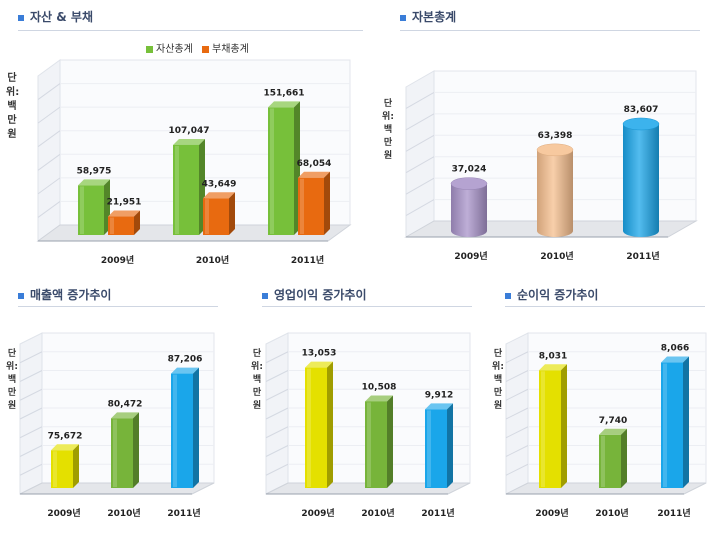 The height and width of the screenshot is (534, 715). What do you see at coordinates (551, 294) in the screenshot?
I see `chart-title-net: 순이익 증가추이` at bounding box center [551, 294].